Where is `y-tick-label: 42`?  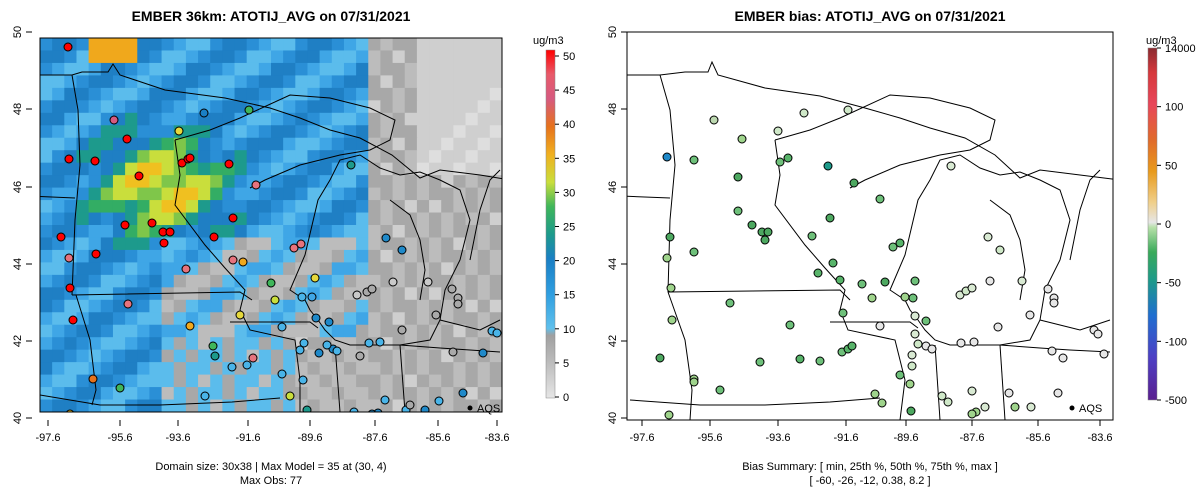
y-tick-label: 42 is located at coordinates (18, 341).